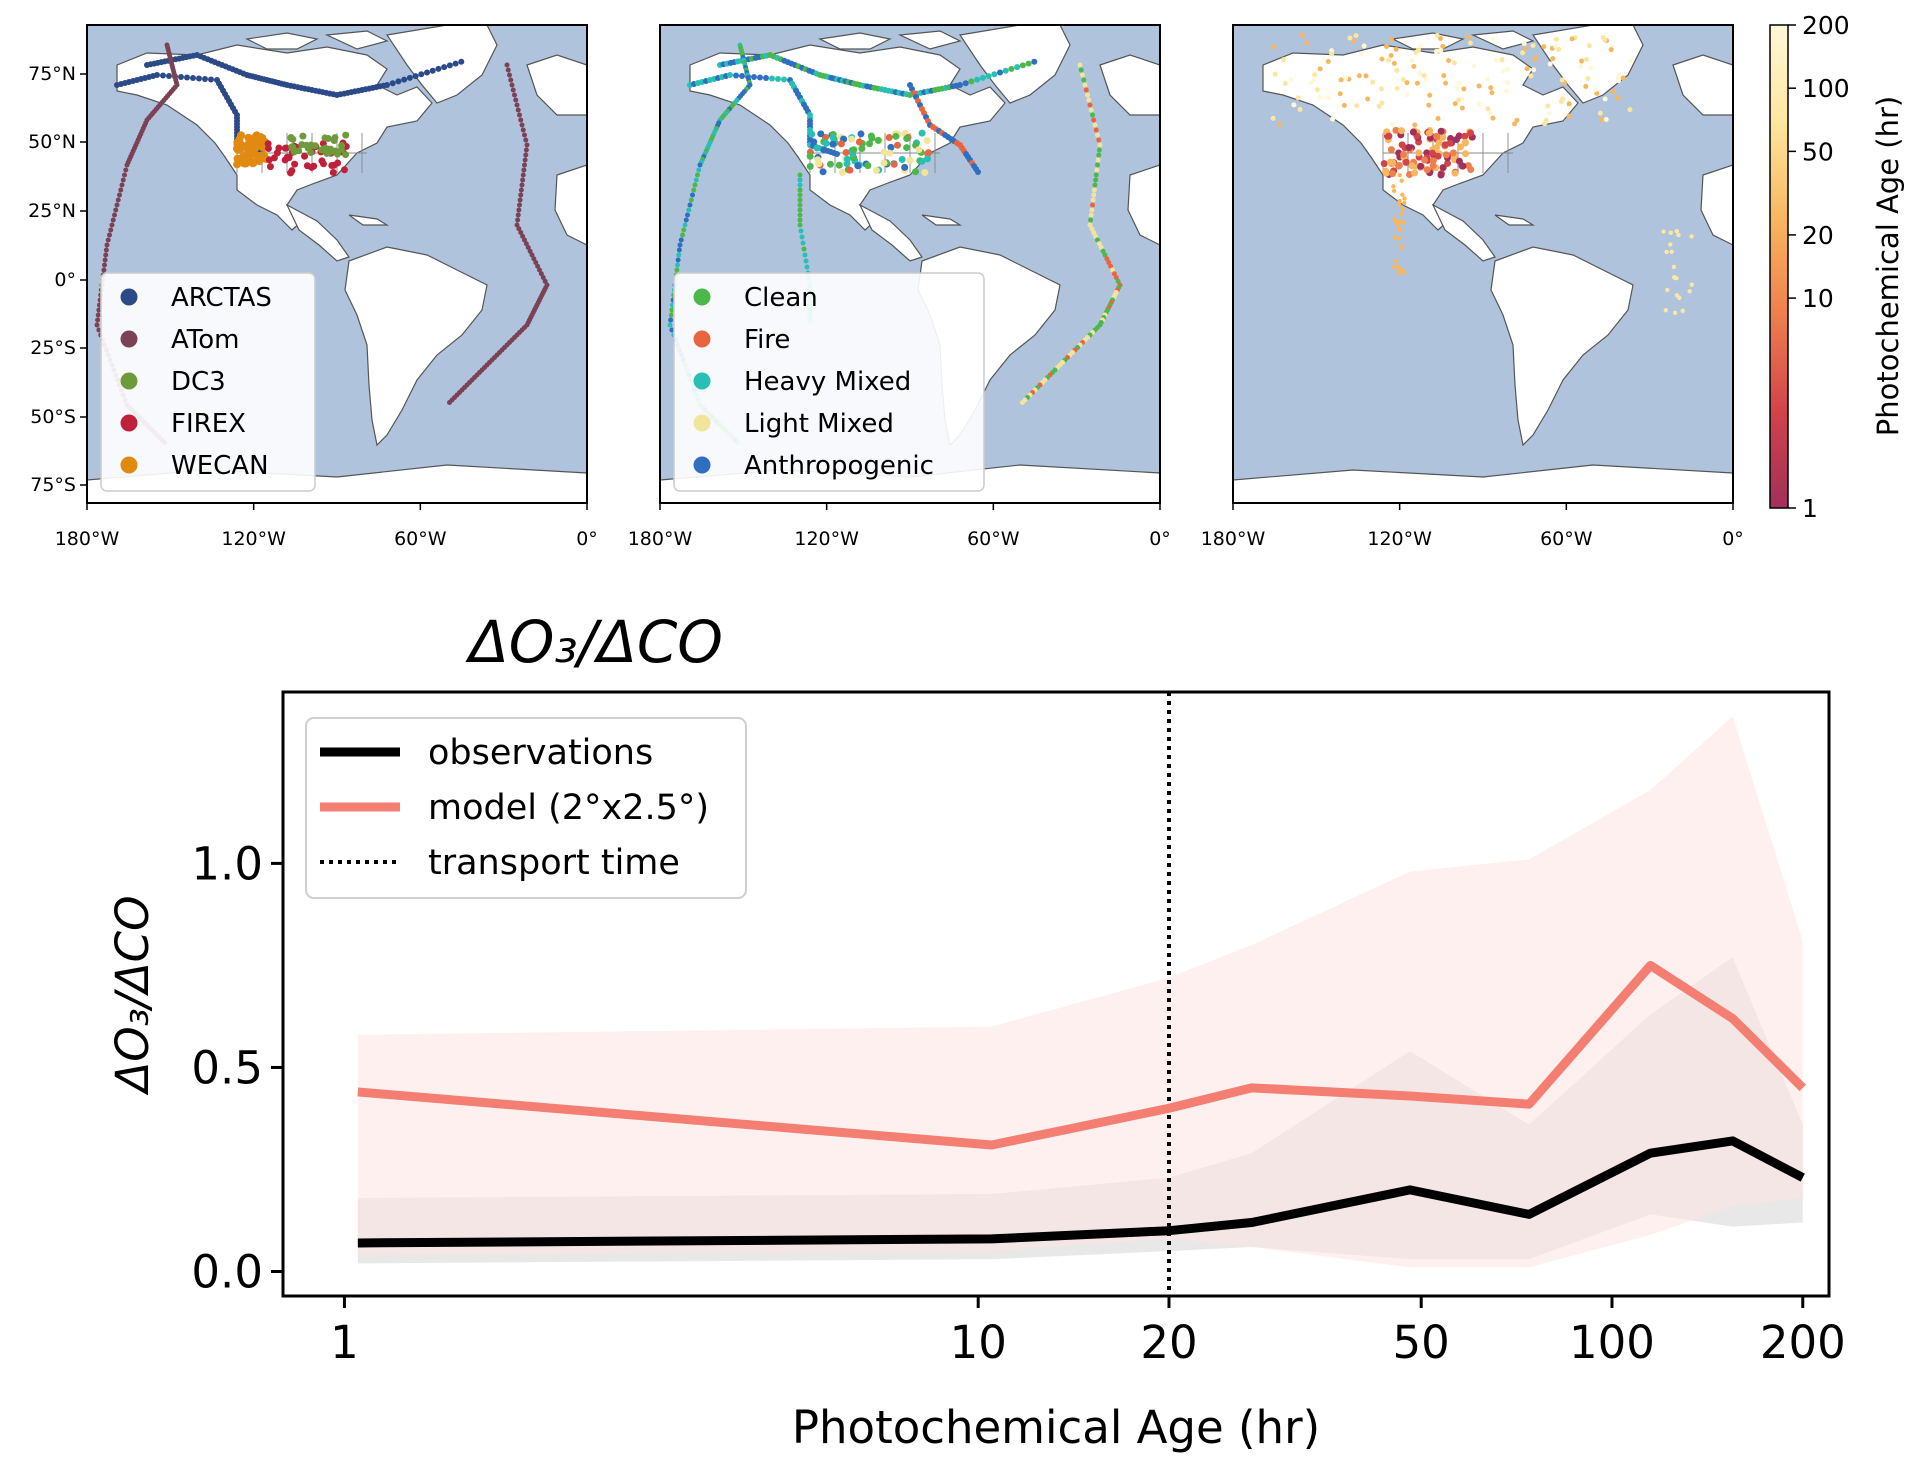  I want to click on y-tick-label: 0.0, so click(227, 1272).